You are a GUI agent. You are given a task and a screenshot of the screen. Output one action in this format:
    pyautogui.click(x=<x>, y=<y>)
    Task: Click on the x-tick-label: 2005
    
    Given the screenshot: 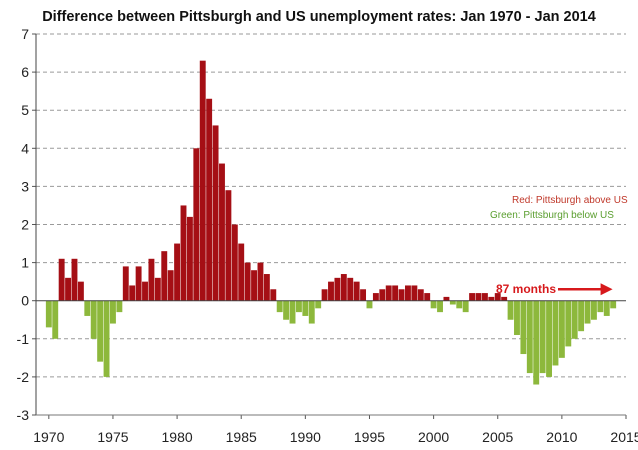 What is the action you would take?
    pyautogui.click(x=497, y=437)
    